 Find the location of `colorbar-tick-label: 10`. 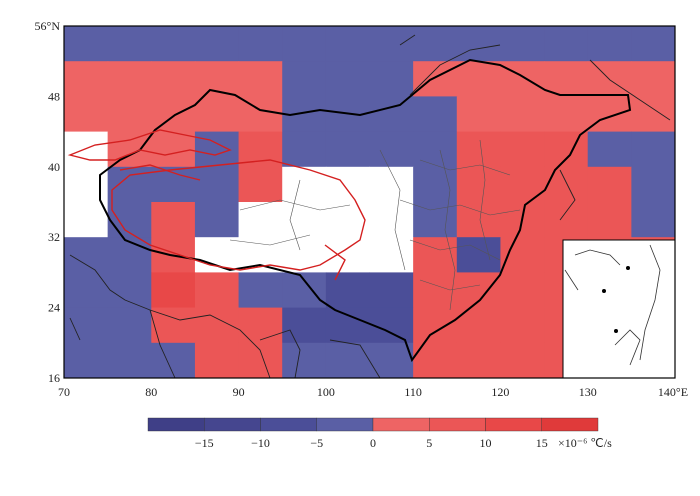

colorbar-tick-label: 10 is located at coordinates (486, 443).